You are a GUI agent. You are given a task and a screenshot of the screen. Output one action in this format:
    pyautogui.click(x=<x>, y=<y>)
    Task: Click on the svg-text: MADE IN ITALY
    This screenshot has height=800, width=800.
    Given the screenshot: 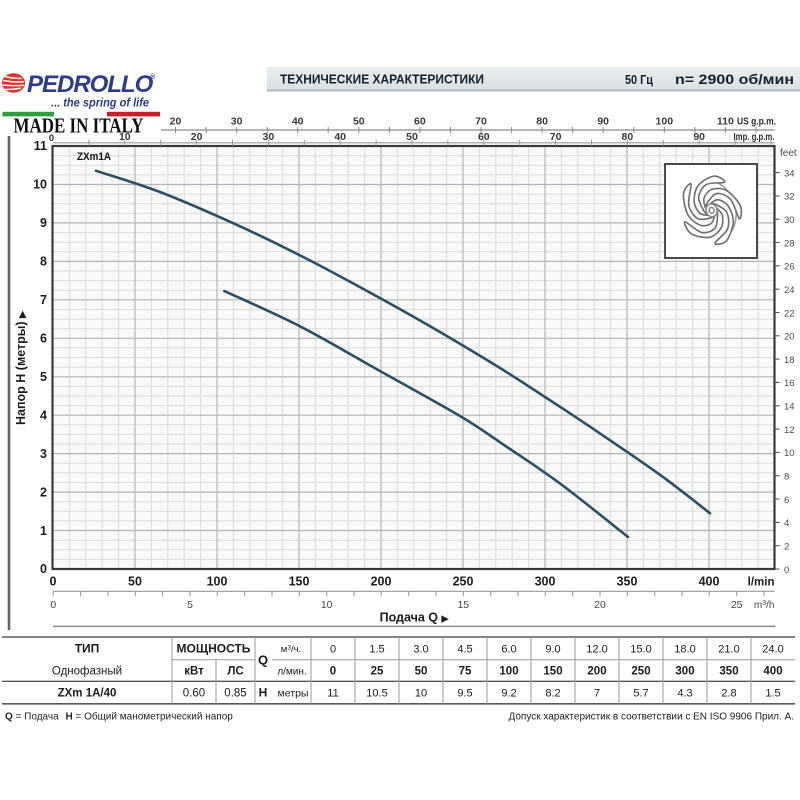 What is the action you would take?
    pyautogui.click(x=79, y=125)
    